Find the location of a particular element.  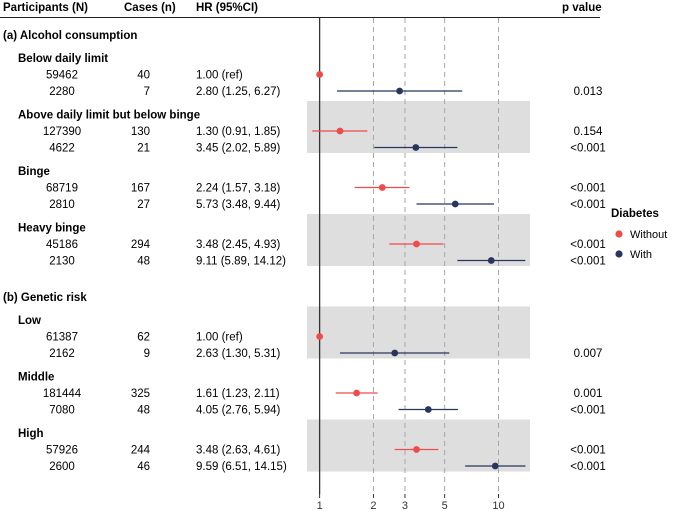

header-p-value: p value is located at coordinates (582, 8).